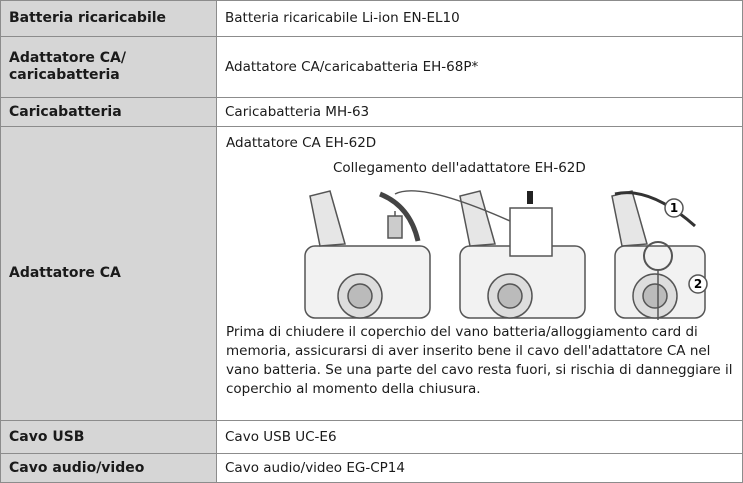 Image resolution: width=743 pixels, height=483 pixels. Describe the element at coordinates (479, 67) in the screenshot. I see `row-value: Adattatore CA/caricabatteria EH-68P*` at that location.